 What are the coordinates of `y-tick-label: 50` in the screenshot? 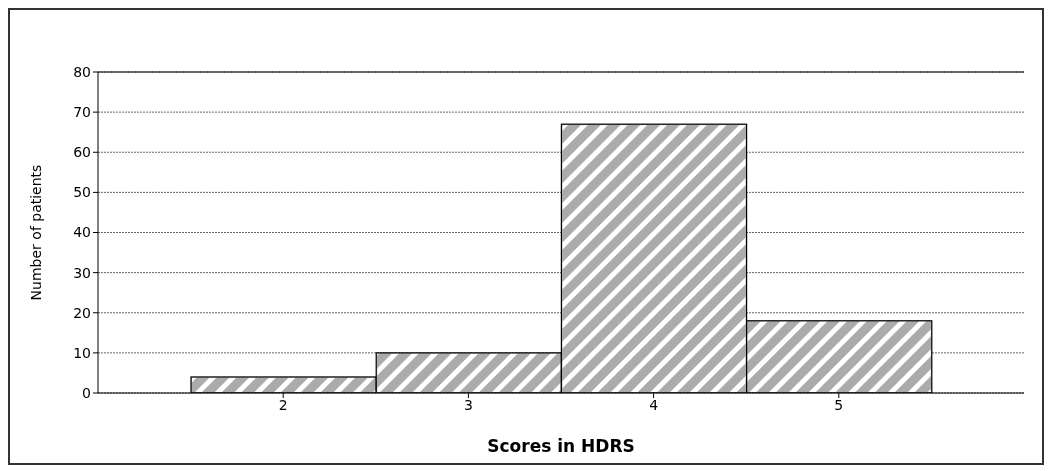 It's located at (82, 192).